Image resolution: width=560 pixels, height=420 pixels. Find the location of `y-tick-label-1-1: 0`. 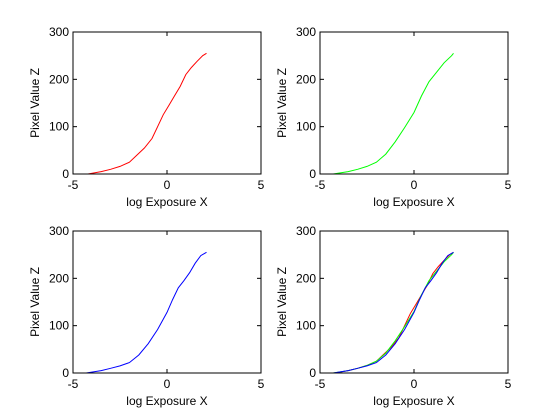

y-tick-label-1-1: 0 is located at coordinates (65, 174).